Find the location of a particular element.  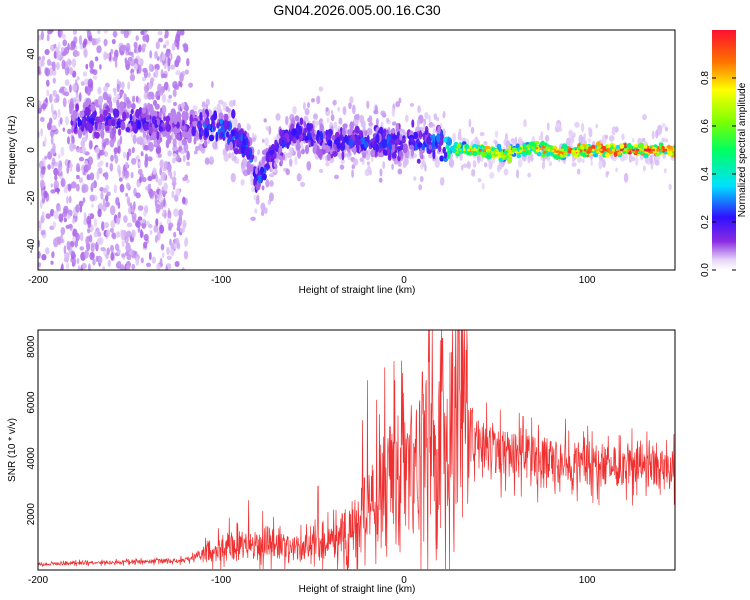

y-tick-label: -40 is located at coordinates (31, 245).